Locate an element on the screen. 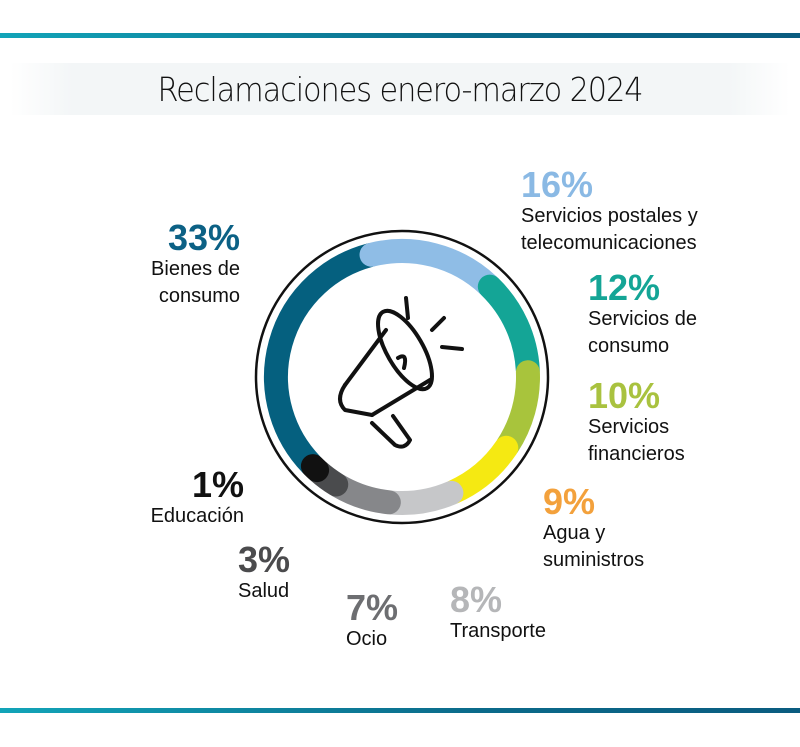  label-bienes-de-consumo: 33% Bienes de consumo is located at coordinates (195, 262).